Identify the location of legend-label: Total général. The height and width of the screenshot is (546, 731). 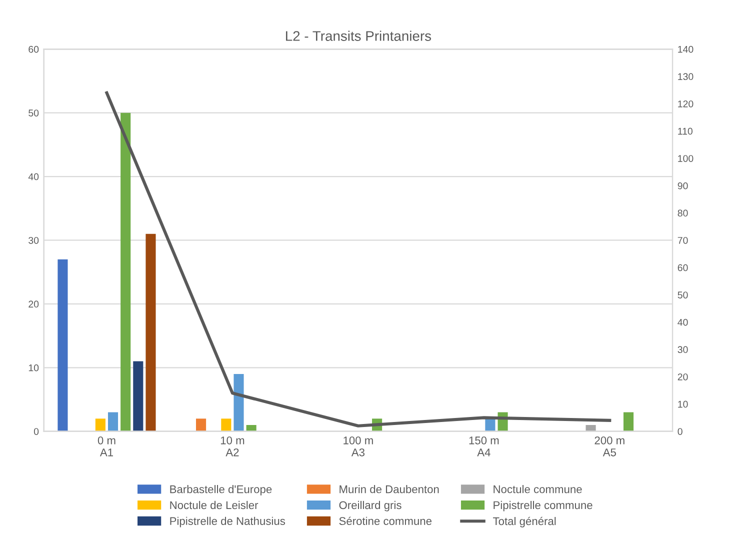
(524, 522).